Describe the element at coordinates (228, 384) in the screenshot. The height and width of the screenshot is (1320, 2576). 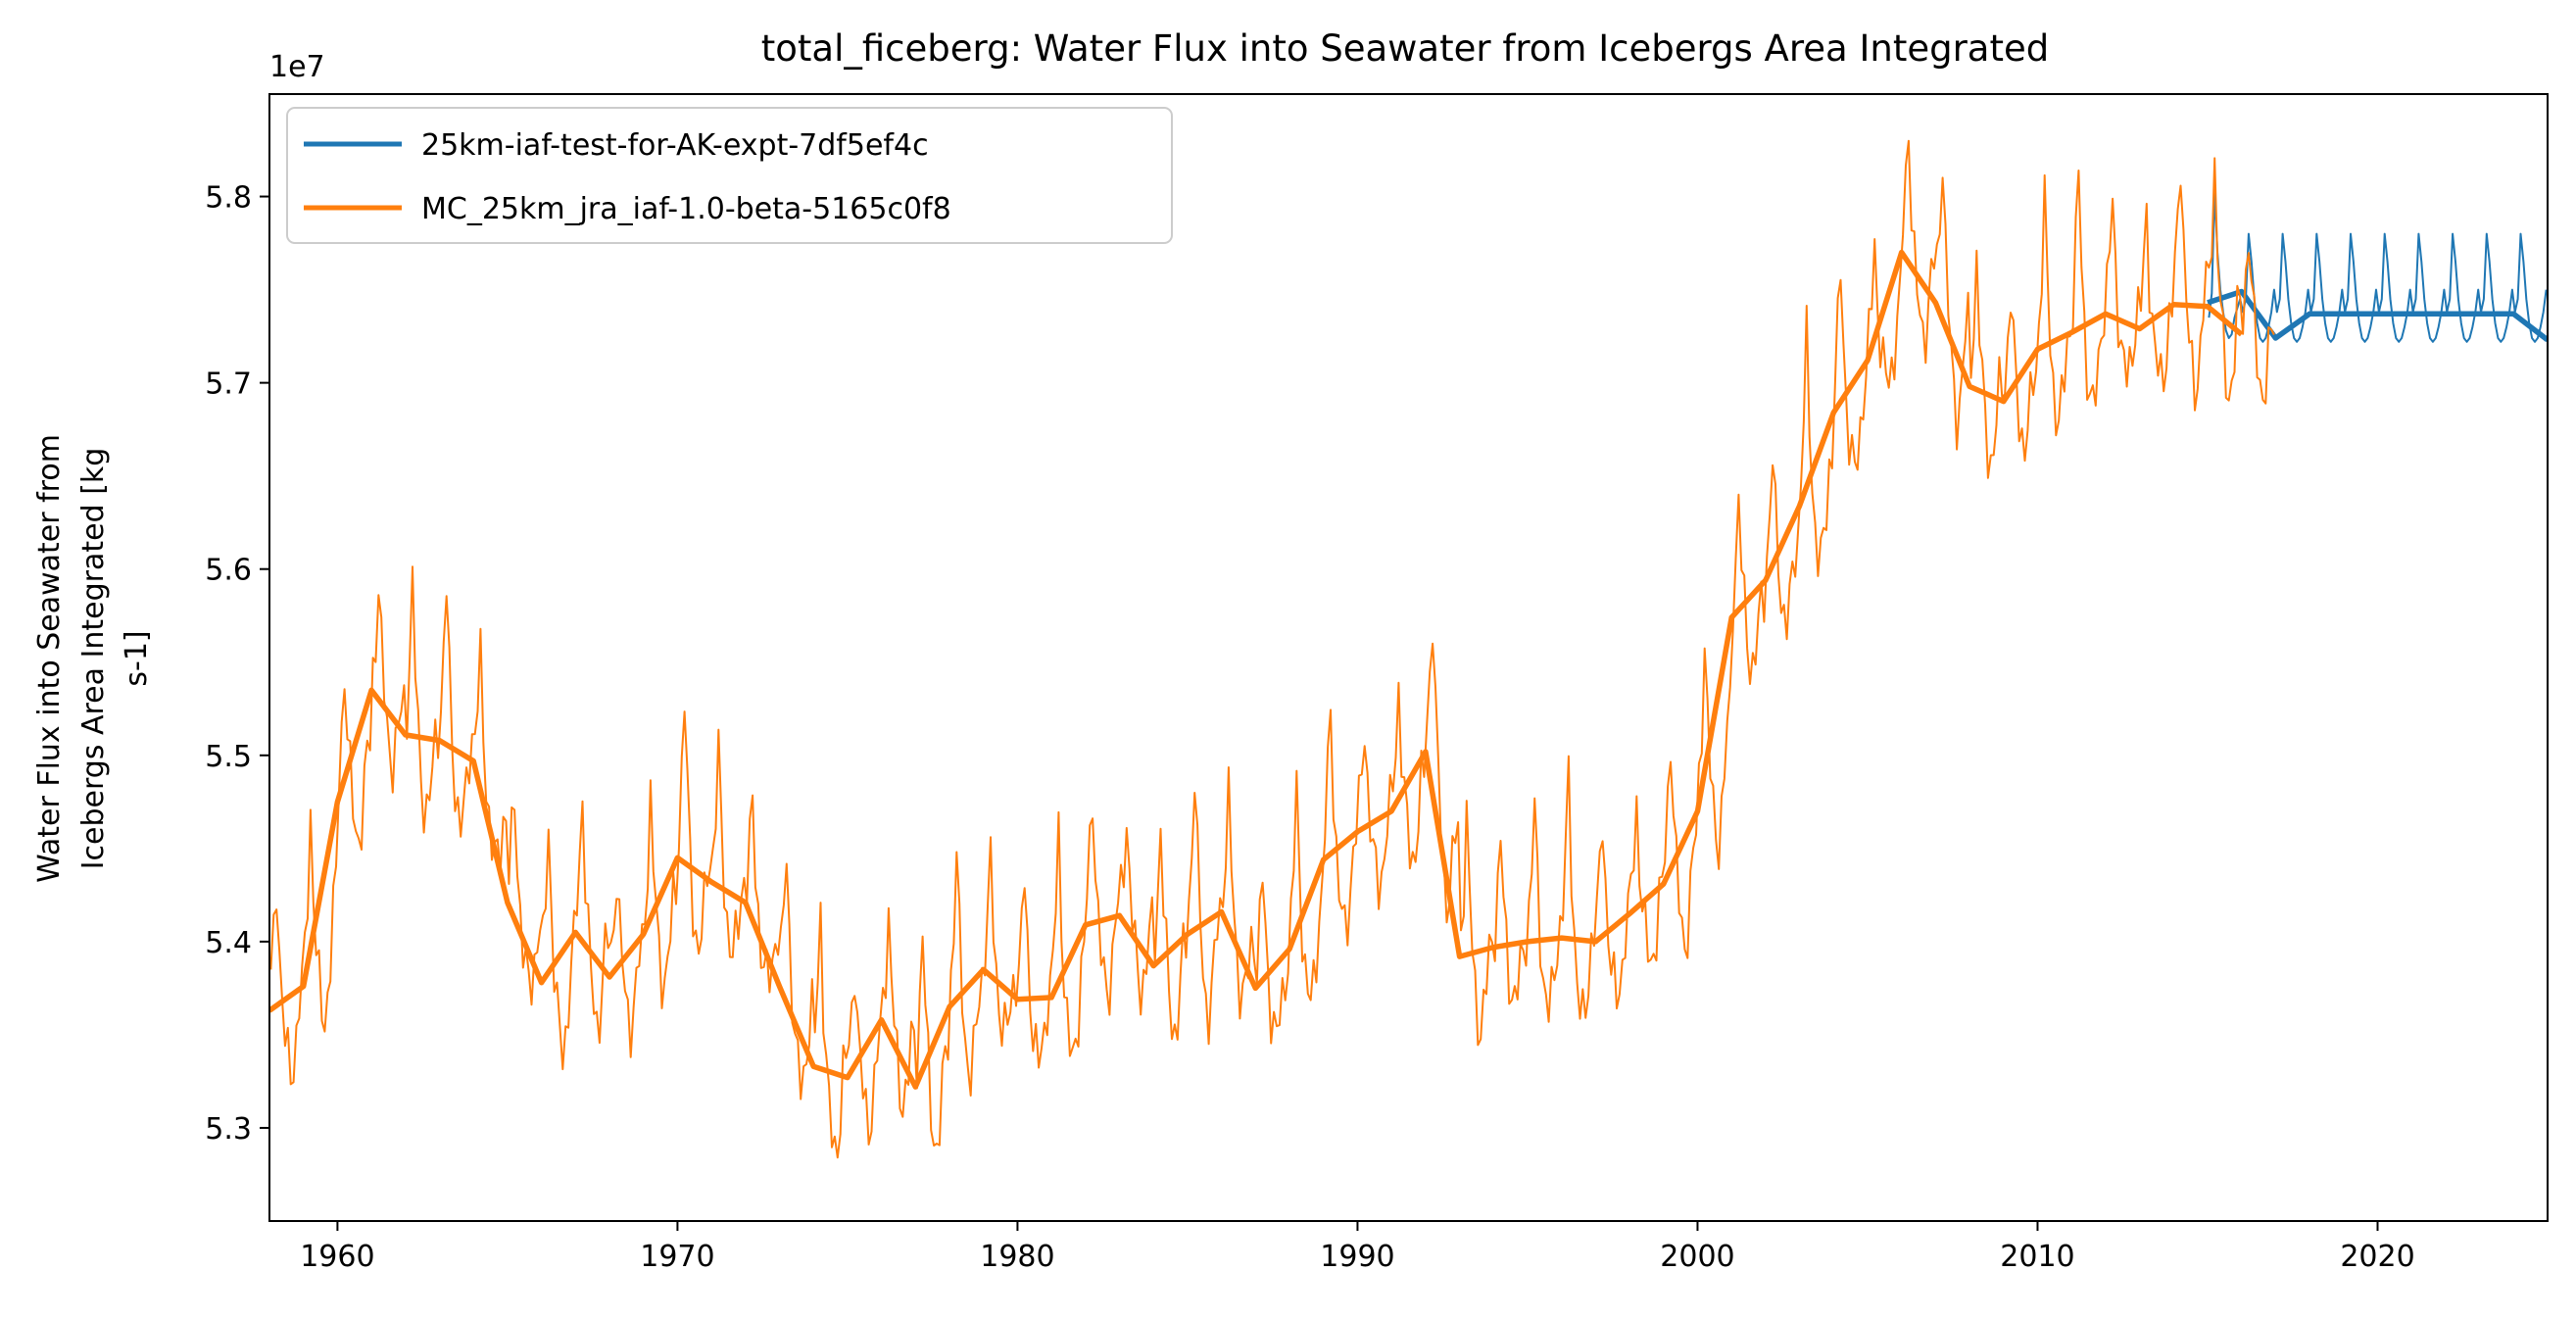
I see `y-tick-label-5.7: 5.7` at that location.